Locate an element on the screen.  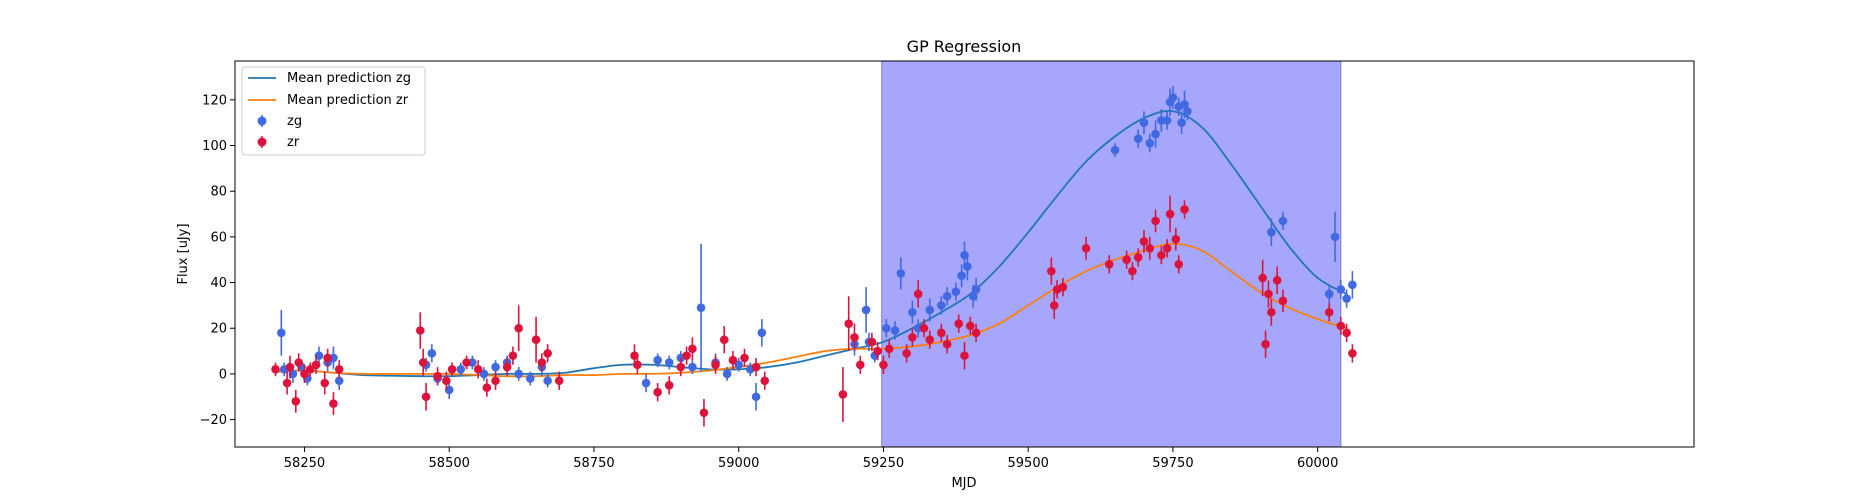
x-tick-label: 59500 is located at coordinates (1028, 463).